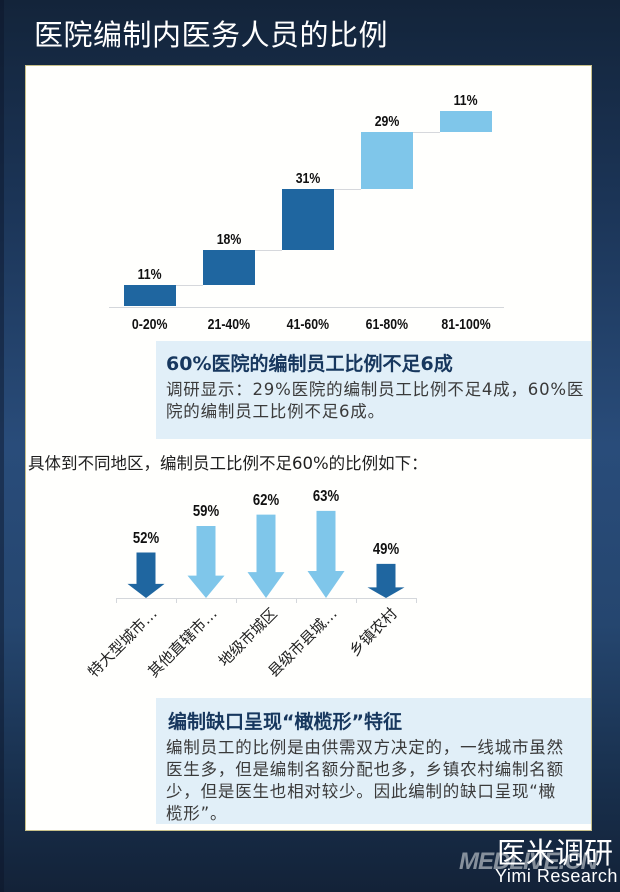 The width and height of the screenshot is (620, 892). What do you see at coordinates (528, 861) in the screenshot?
I see `medlive-watermark: MEDLIVE.CN` at bounding box center [528, 861].